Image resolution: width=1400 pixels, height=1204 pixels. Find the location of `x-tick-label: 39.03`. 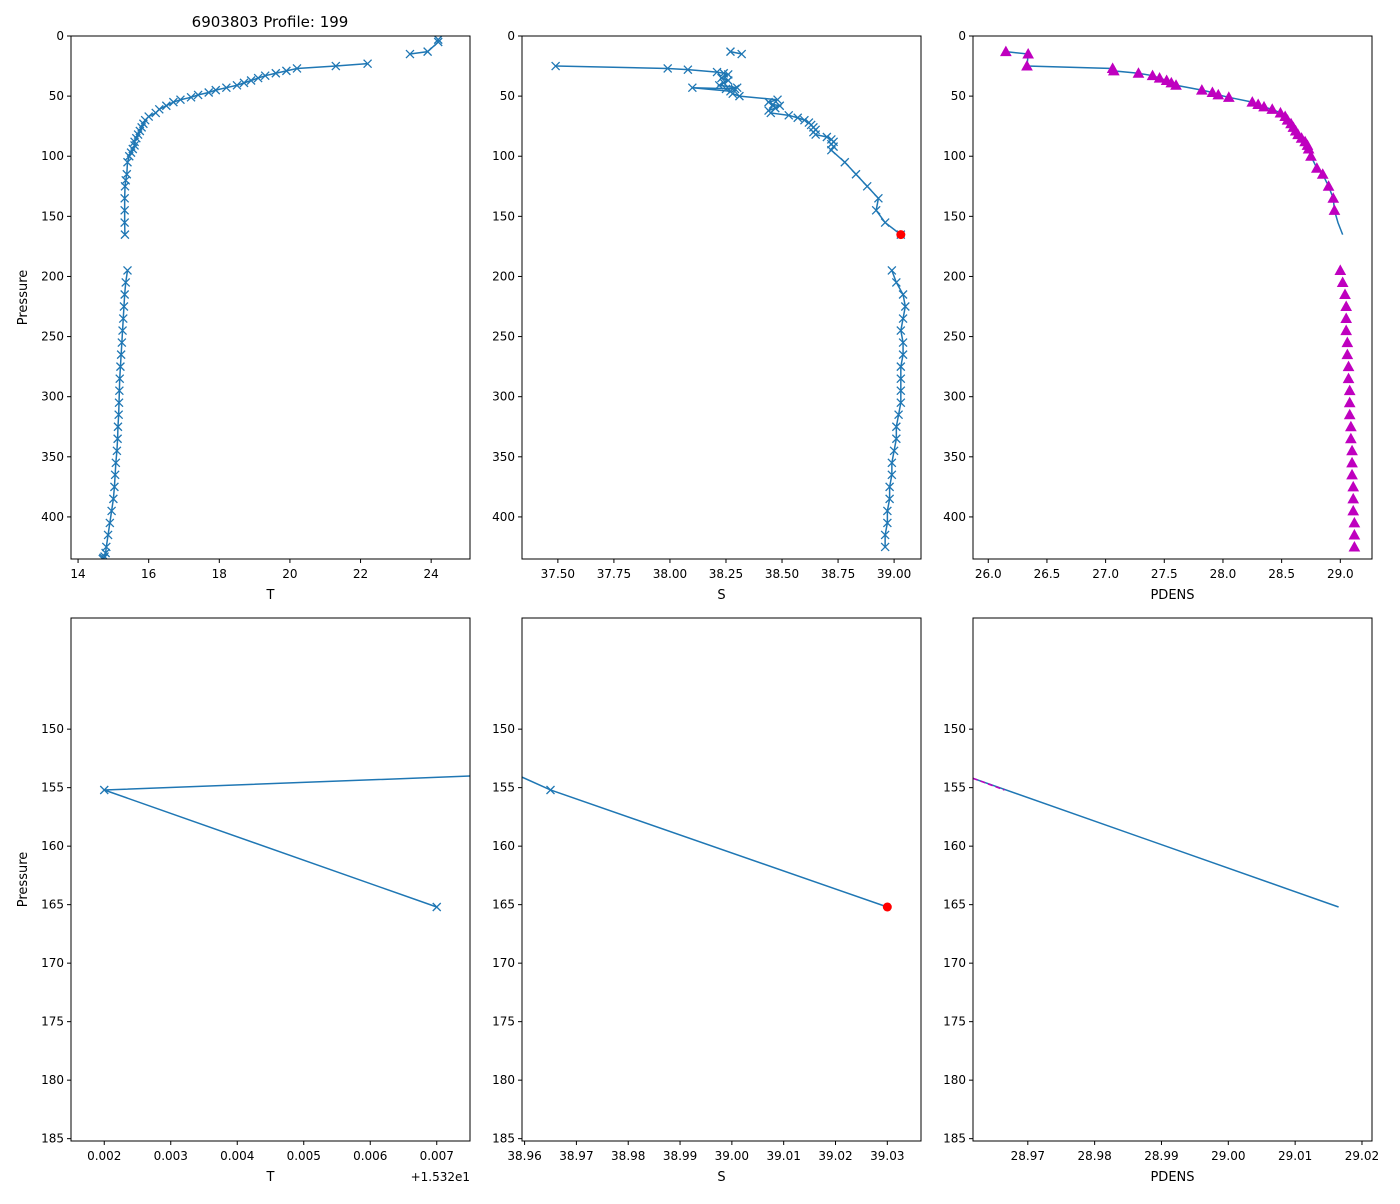

x-tick-label: 39.03 is located at coordinates (887, 1156).